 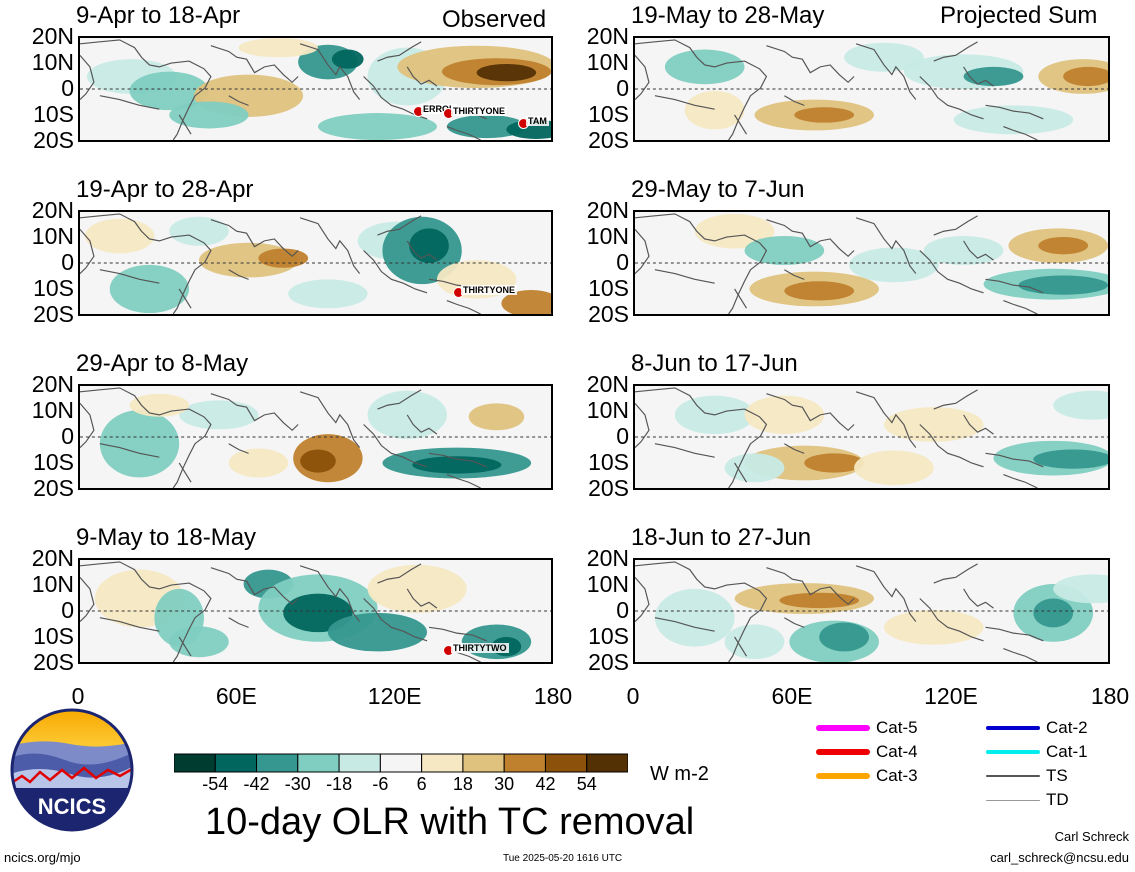 What do you see at coordinates (52, 410) in the screenshot?
I see `latitude-label: 10N` at bounding box center [52, 410].